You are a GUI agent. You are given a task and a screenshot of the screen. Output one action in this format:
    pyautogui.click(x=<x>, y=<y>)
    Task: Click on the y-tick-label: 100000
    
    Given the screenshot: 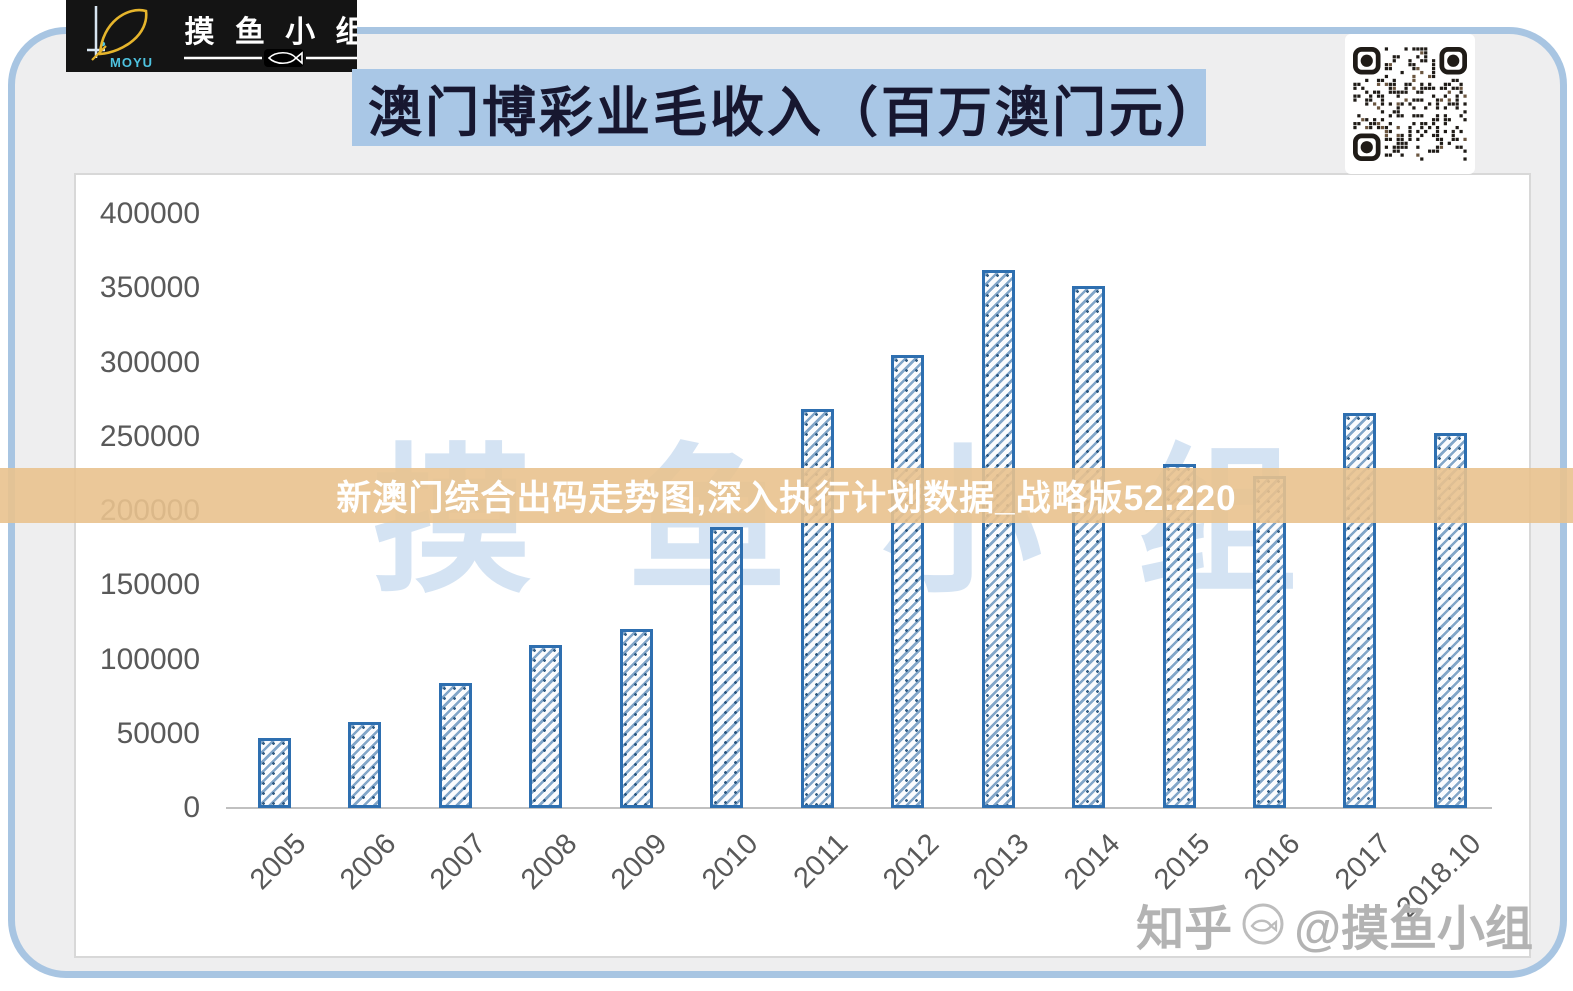 What is the action you would take?
    pyautogui.click(x=149, y=659)
    